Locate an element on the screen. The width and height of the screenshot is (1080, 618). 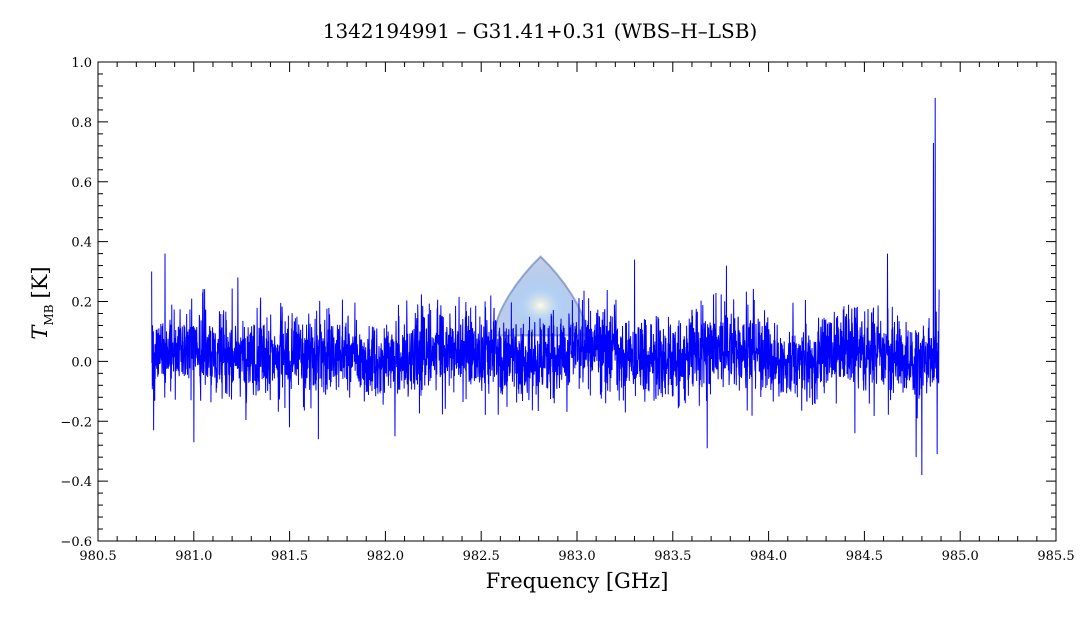
x-tick-label: 984.0 is located at coordinates (768, 556).